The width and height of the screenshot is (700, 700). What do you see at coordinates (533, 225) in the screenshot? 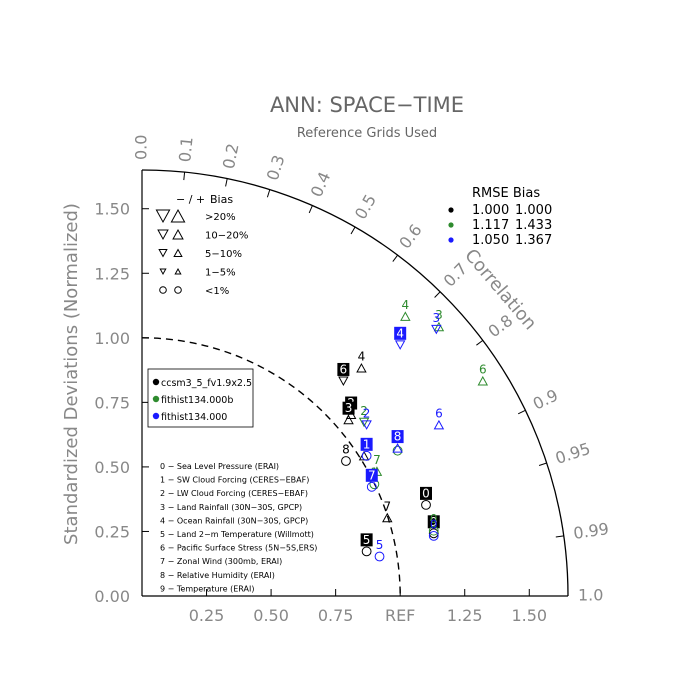
I see `bias-value: 1.433` at bounding box center [533, 225].